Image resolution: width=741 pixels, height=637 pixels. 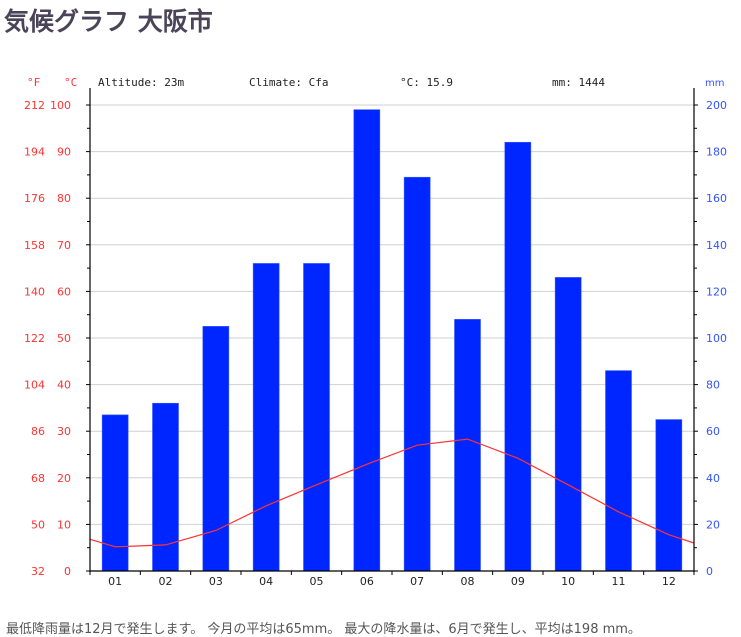 What do you see at coordinates (578, 82) in the screenshot?
I see `total-precipitation-label: mm: 1444` at bounding box center [578, 82].